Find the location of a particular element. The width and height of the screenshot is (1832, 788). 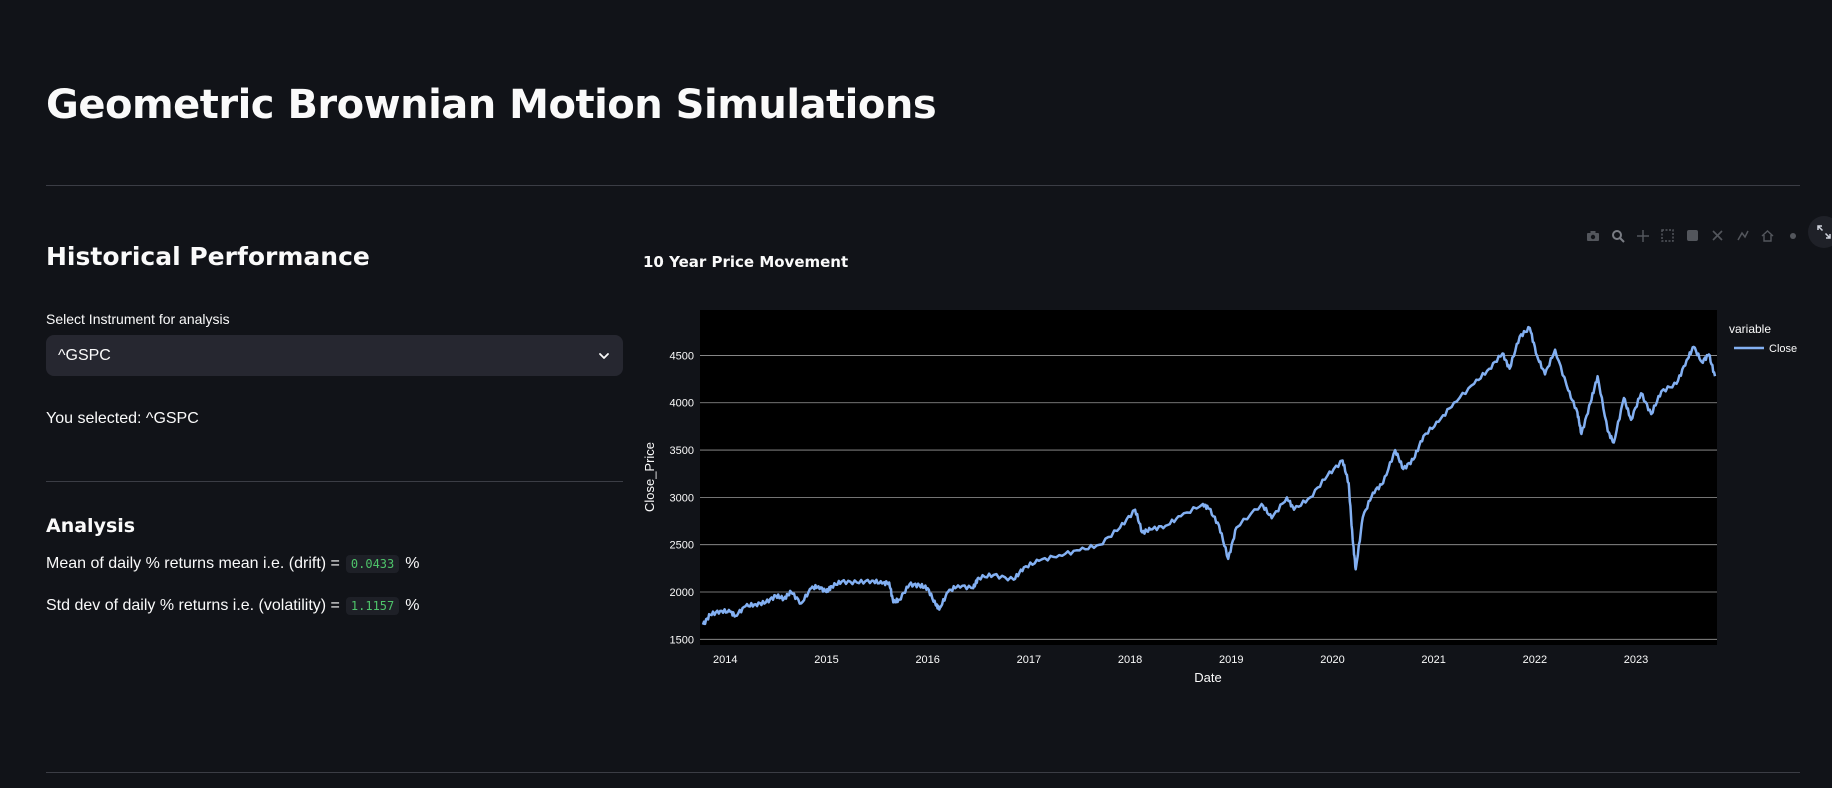

zoom-icon is located at coordinates (1617, 235).